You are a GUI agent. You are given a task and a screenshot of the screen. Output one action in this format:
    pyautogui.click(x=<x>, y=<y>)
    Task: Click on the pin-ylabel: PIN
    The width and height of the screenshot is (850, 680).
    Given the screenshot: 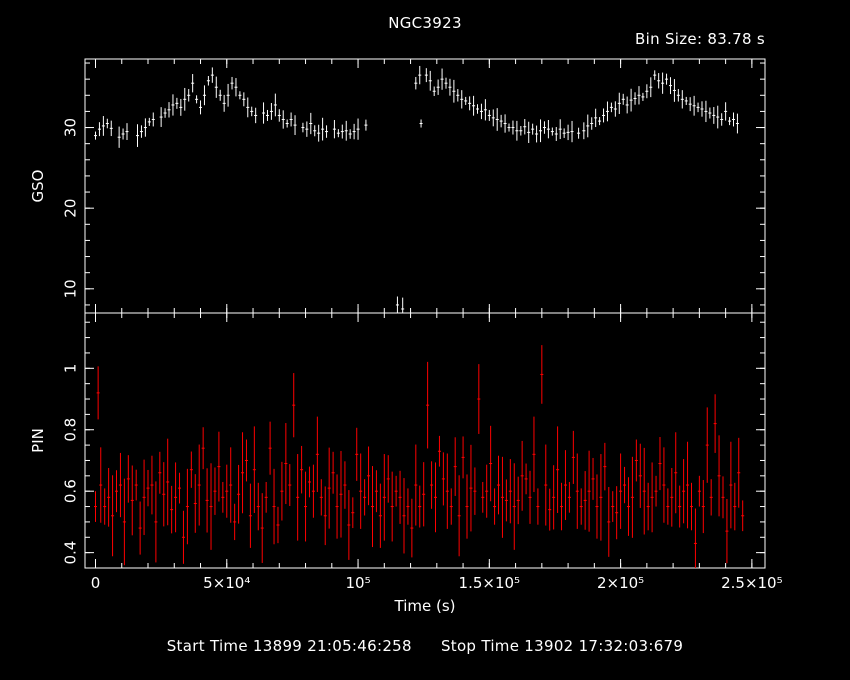 What is the action you would take?
    pyautogui.click(x=38, y=440)
    